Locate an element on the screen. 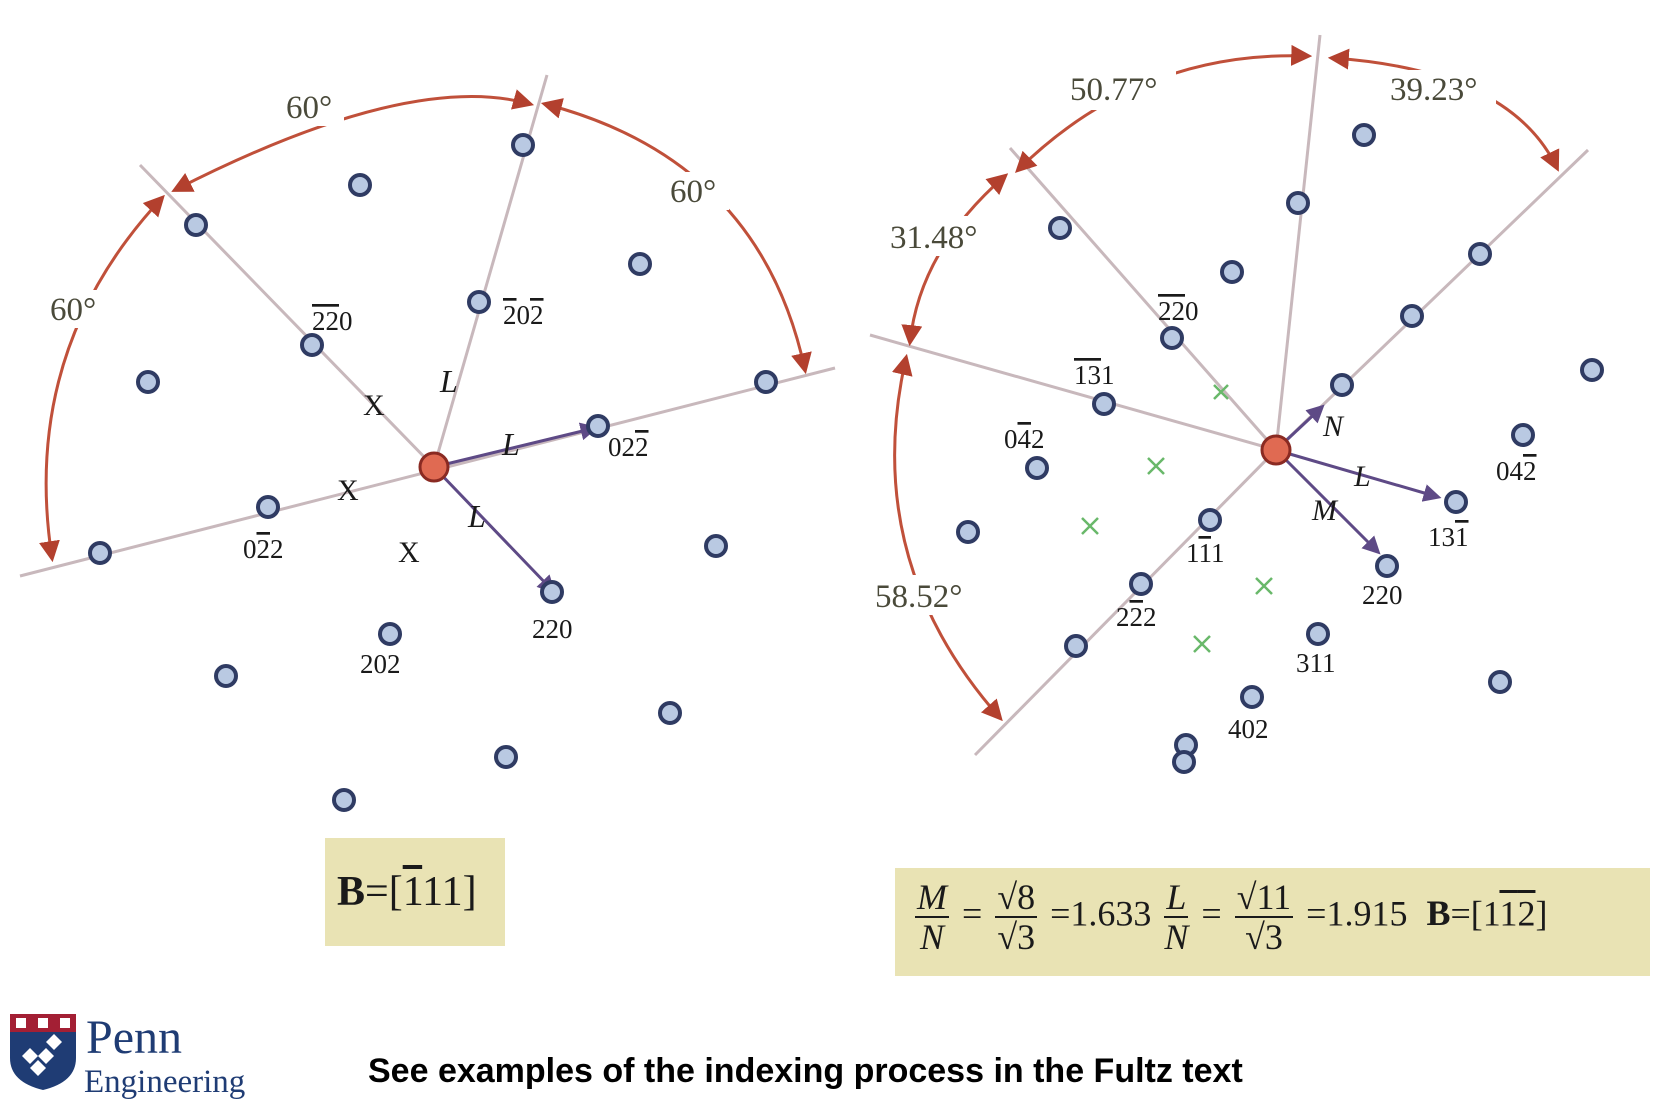 This screenshot has width=1668, height=1103. logo-text-penn: Penn is located at coordinates (134, 1037).